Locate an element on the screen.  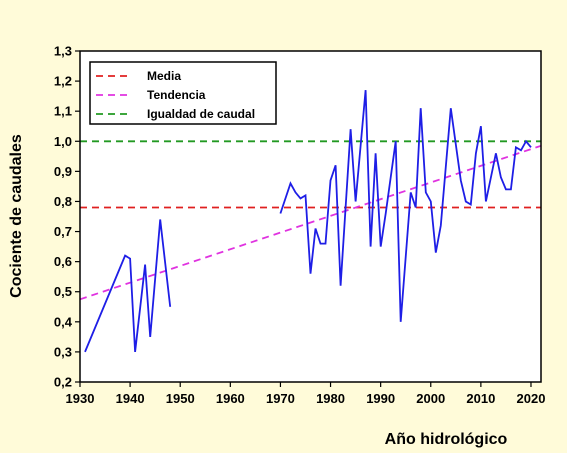
y-tick-label: 0,8 is located at coordinates (63, 201).